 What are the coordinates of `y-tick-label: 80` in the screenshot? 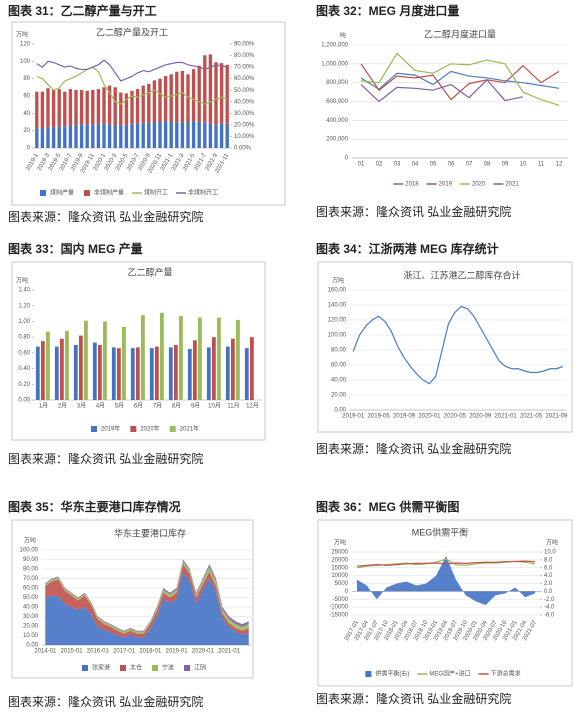 It's located at (26, 79).